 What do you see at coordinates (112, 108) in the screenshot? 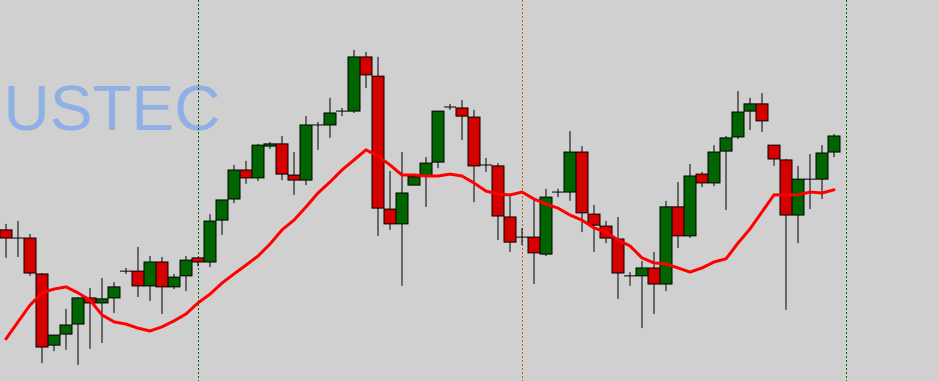
I see `chart-title: USTEC` at bounding box center [112, 108].